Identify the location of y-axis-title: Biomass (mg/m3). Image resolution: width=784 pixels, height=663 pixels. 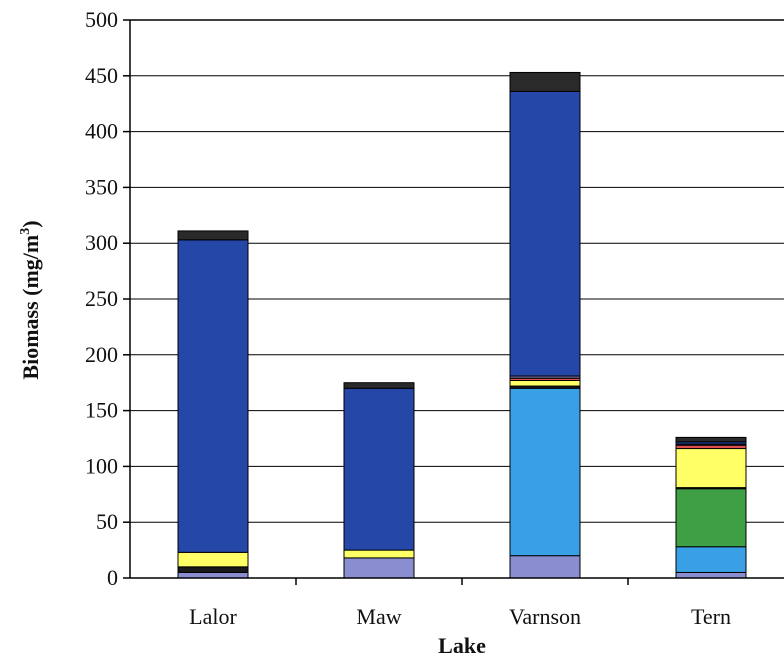
(30, 299).